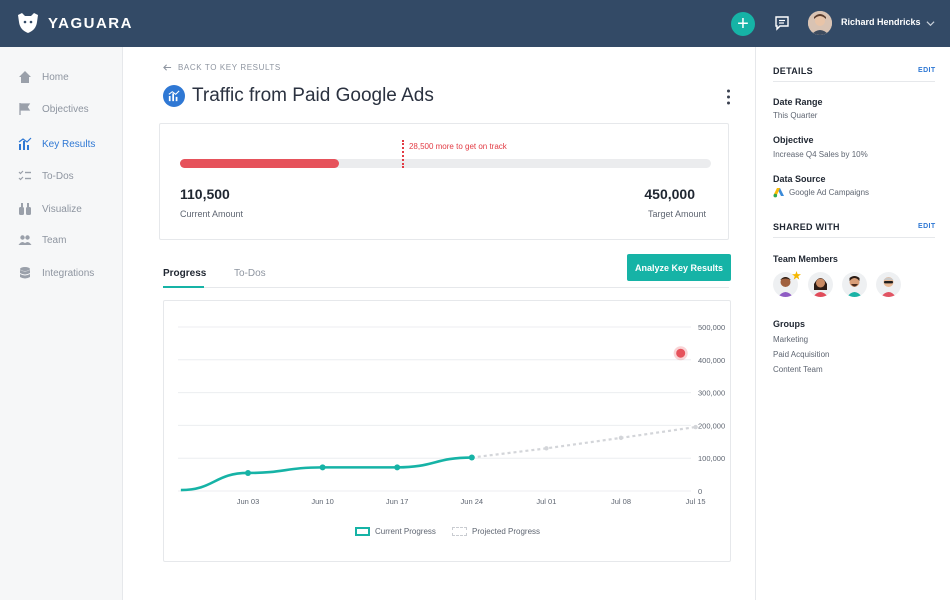 This screenshot has width=950, height=600. I want to click on page-title: Traffic from Paid Google Ads, so click(313, 95).